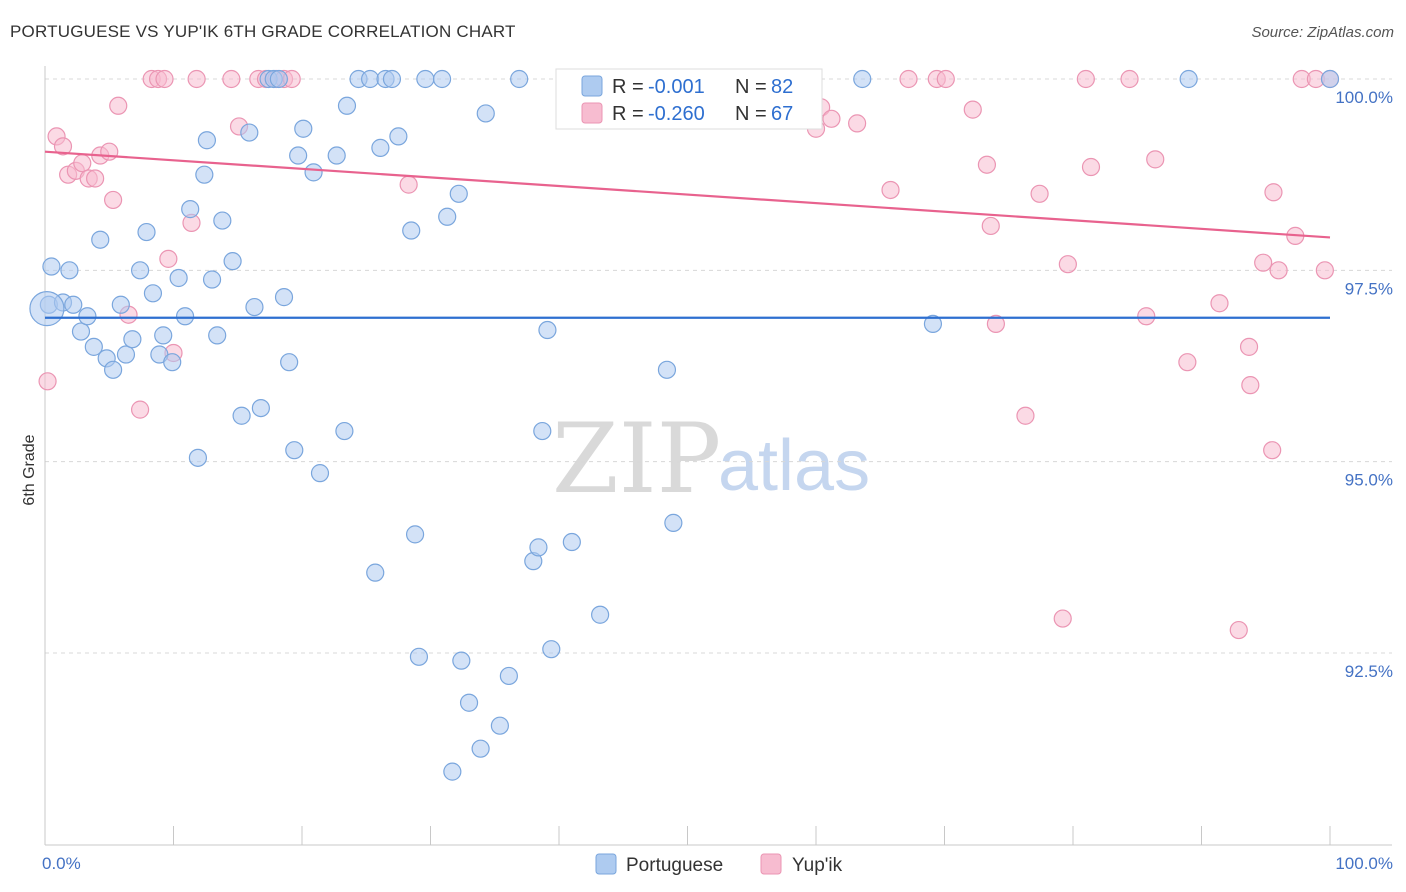  I want to click on y-tick-label: 92.5%, so click(1369, 671).